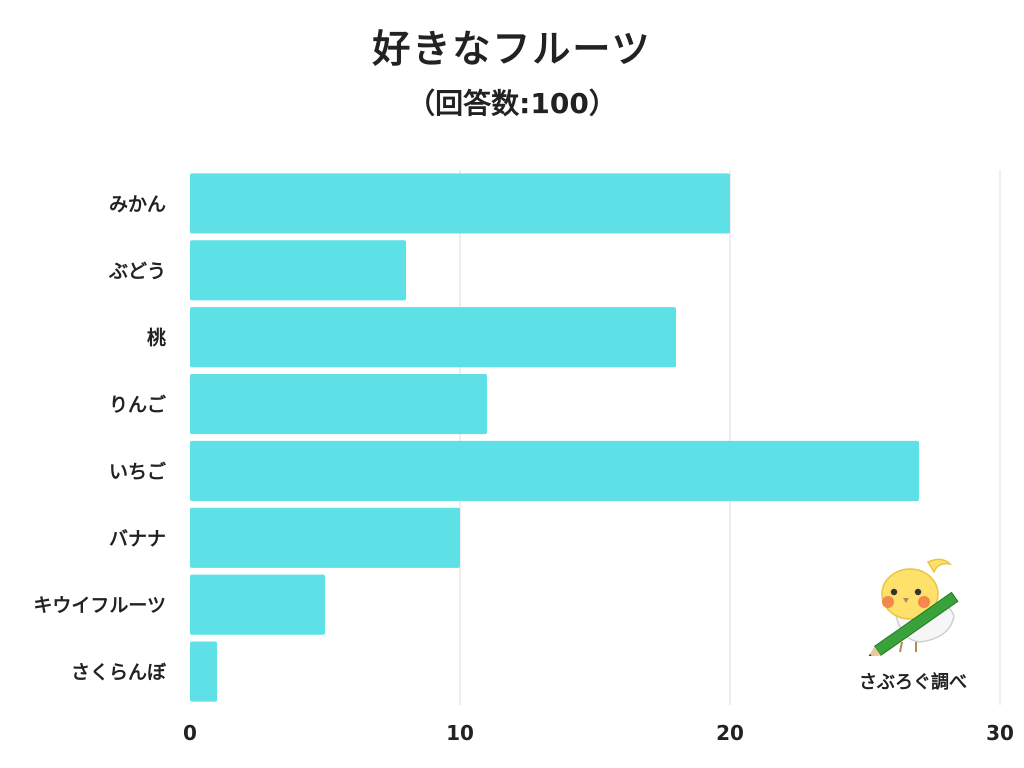 The width and height of the screenshot is (1024, 768). Describe the element at coordinates (137, 404) in the screenshot. I see `category-label: りんご` at that location.